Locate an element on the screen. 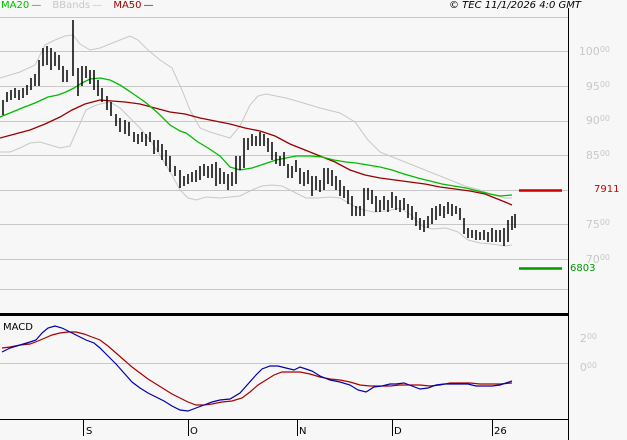 Image resolution: width=627 pixels, height=440 pixels. support-label: 6803 is located at coordinates (583, 268).